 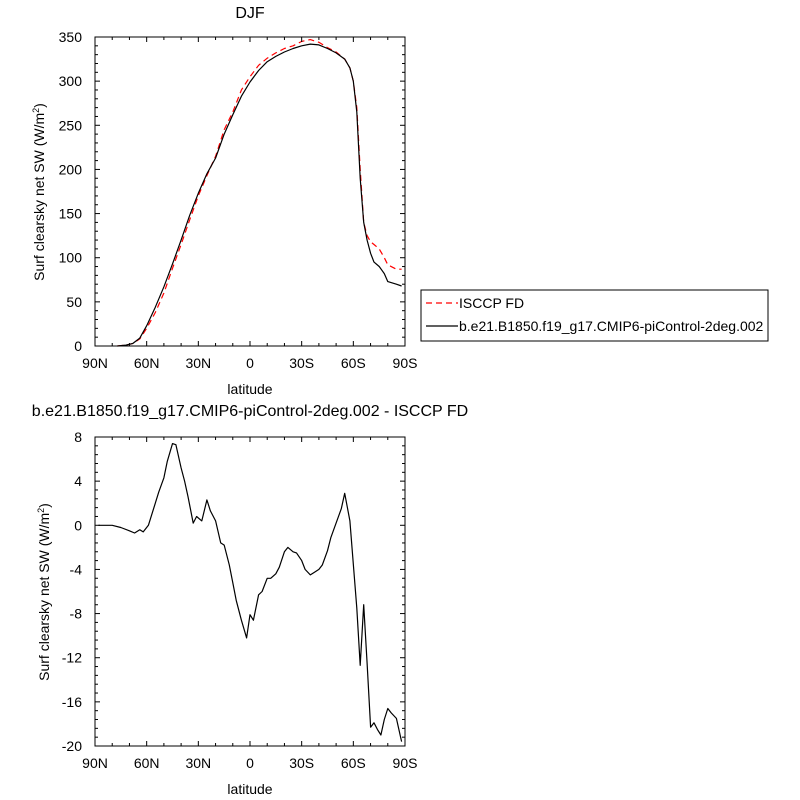 I want to click on top-xtick-label: 90N, so click(x=95, y=363).